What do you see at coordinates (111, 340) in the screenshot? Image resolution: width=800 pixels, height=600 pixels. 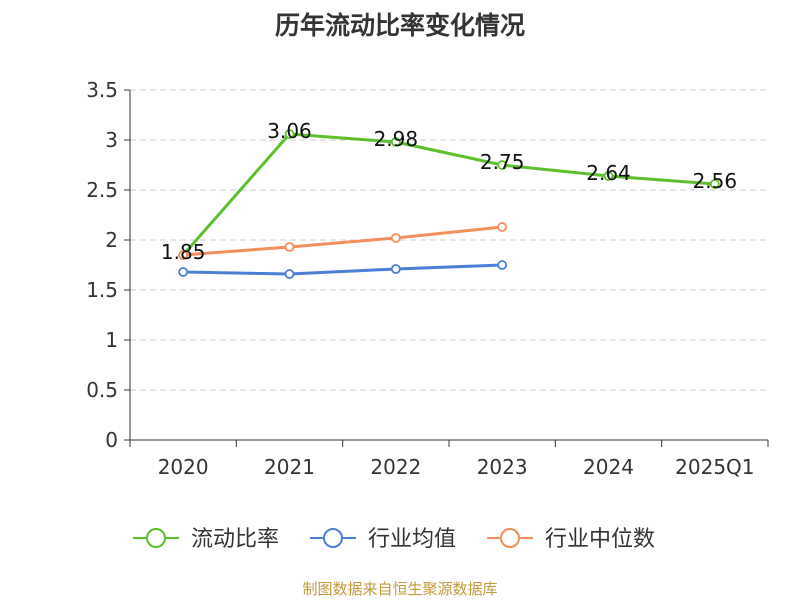 I see `y-tick-label: 1` at bounding box center [111, 340].